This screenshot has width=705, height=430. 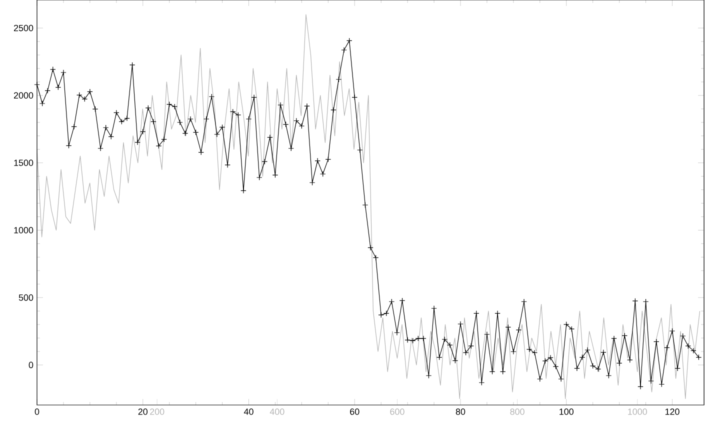 What do you see at coordinates (37, 411) in the screenshot?
I see `x-tick-label: 0` at bounding box center [37, 411].